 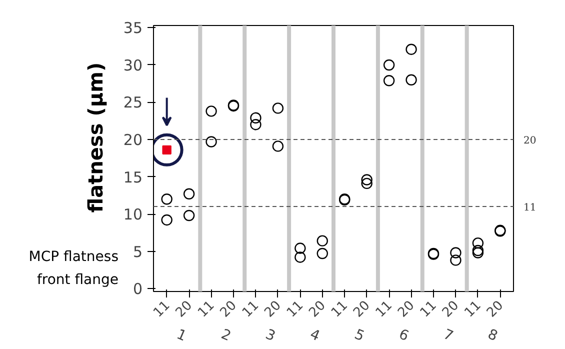 What do you see at coordinates (133, 177) in the screenshot?
I see `y-tick-label: 15` at bounding box center [133, 177].